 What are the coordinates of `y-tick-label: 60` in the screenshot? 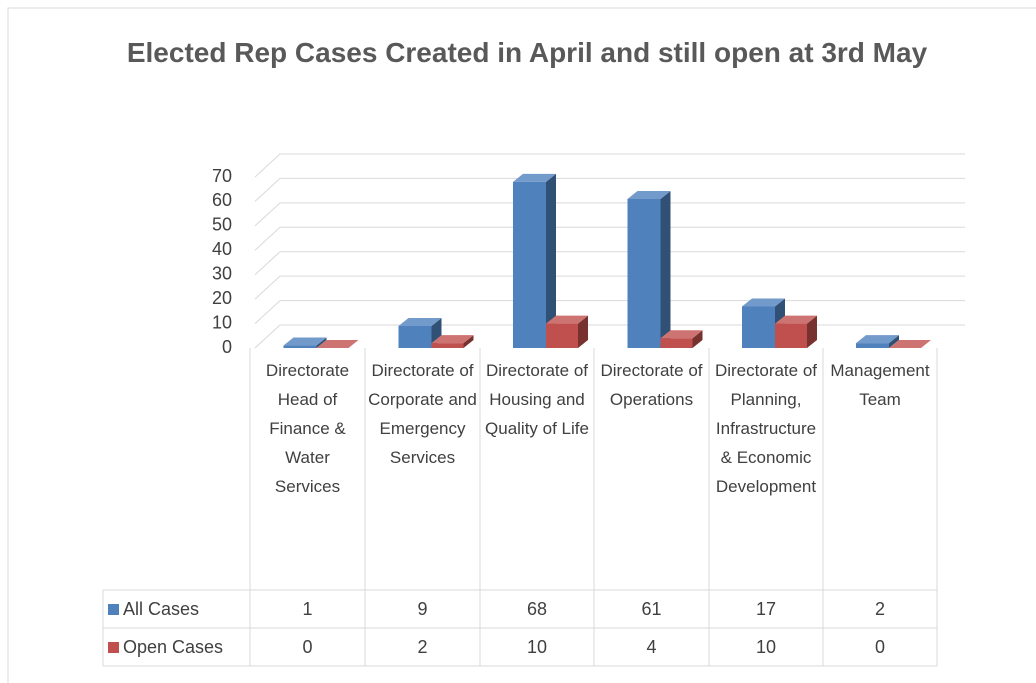 It's located at (222, 200).